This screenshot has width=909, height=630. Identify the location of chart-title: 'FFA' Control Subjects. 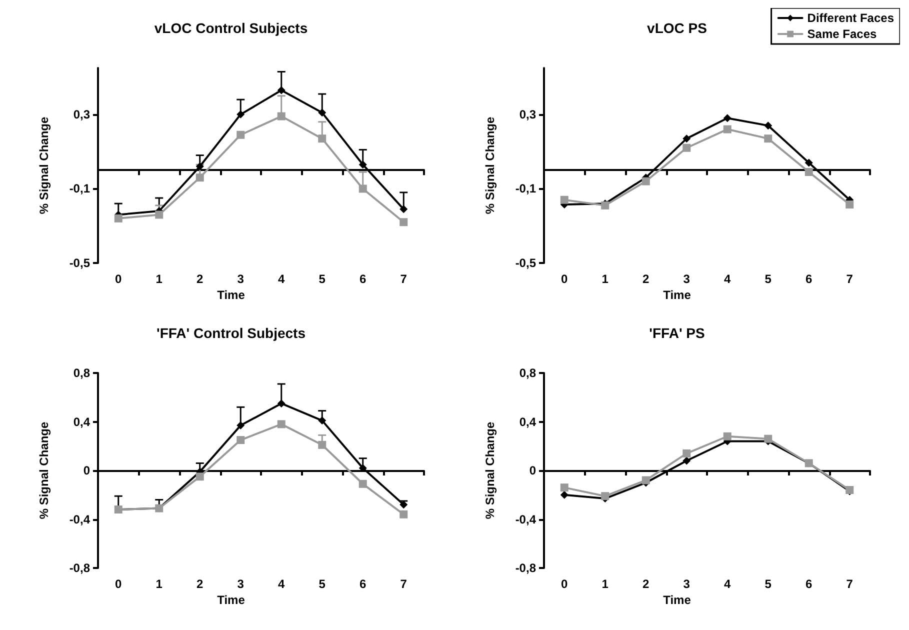
(231, 333).